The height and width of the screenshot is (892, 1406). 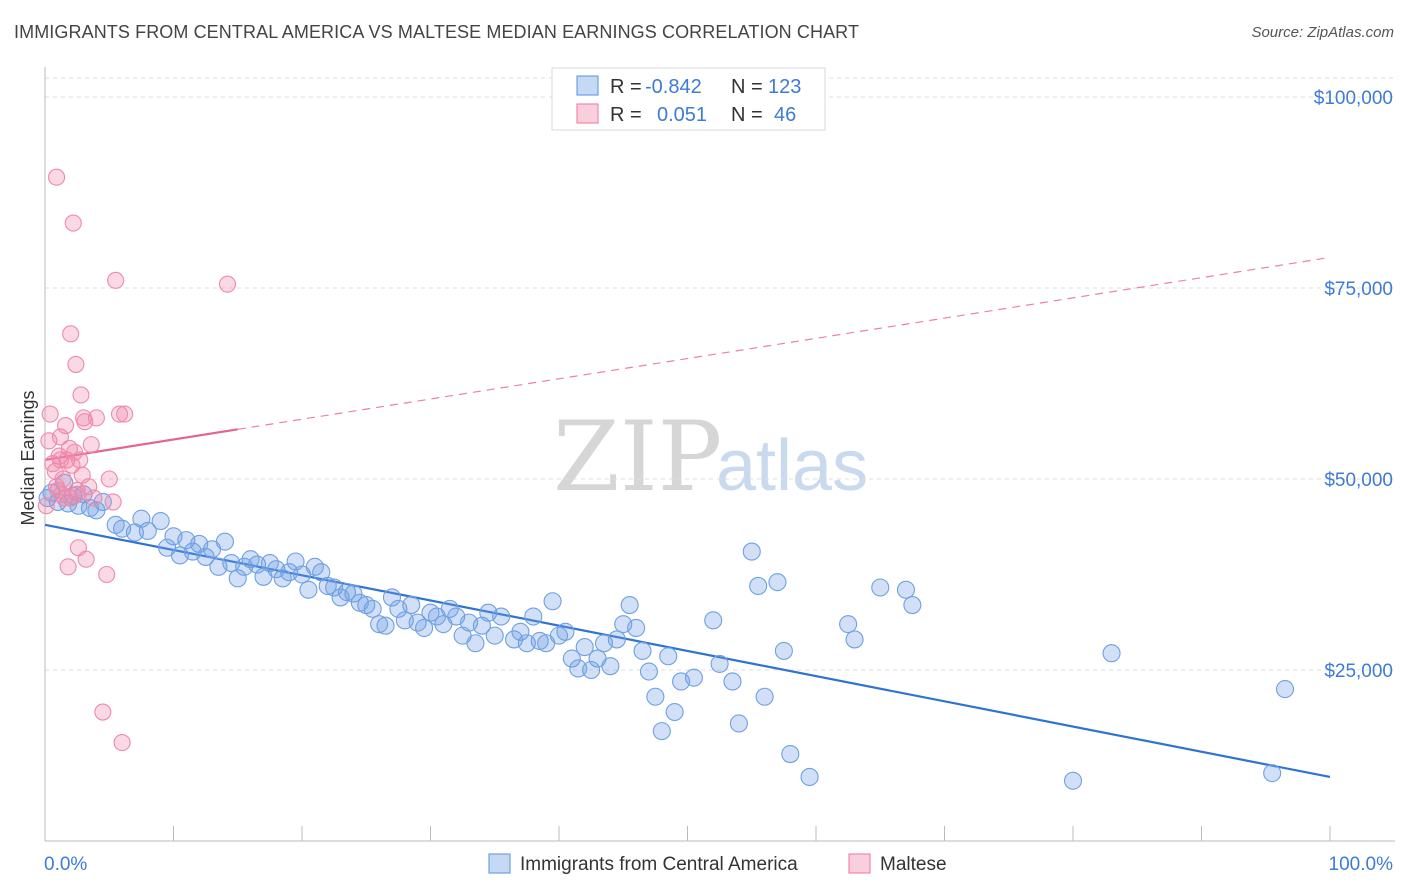 I want to click on series-maltese-points, so click(x=137, y=460).